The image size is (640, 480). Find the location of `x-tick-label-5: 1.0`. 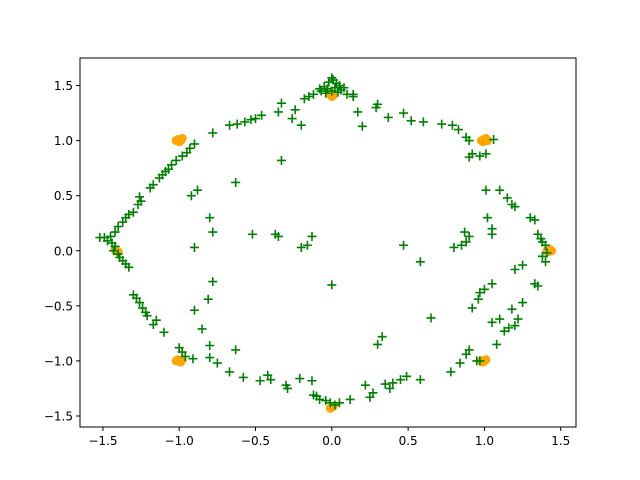

x-tick-label-5: 1.0 is located at coordinates (484, 441).